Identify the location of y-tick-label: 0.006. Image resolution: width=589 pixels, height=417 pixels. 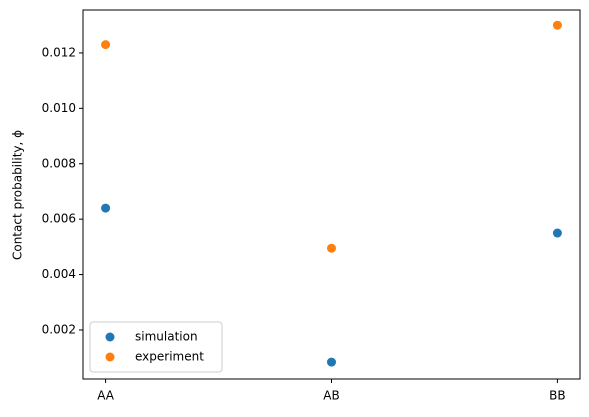
(59, 219).